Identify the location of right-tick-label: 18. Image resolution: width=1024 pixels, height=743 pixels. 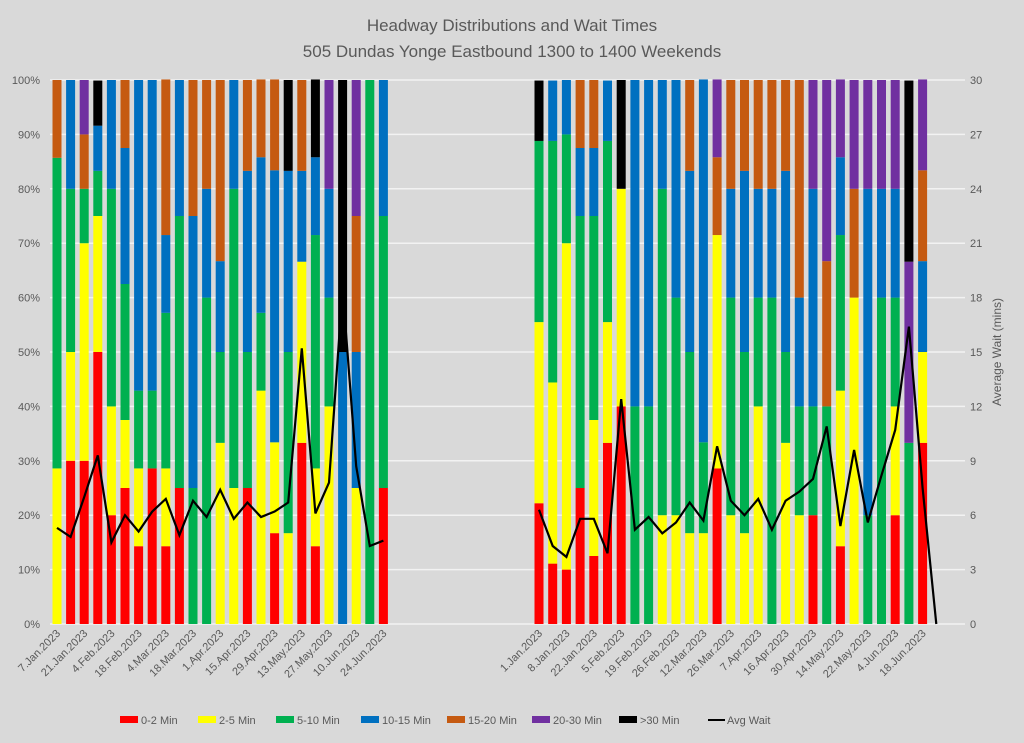
(976, 299).